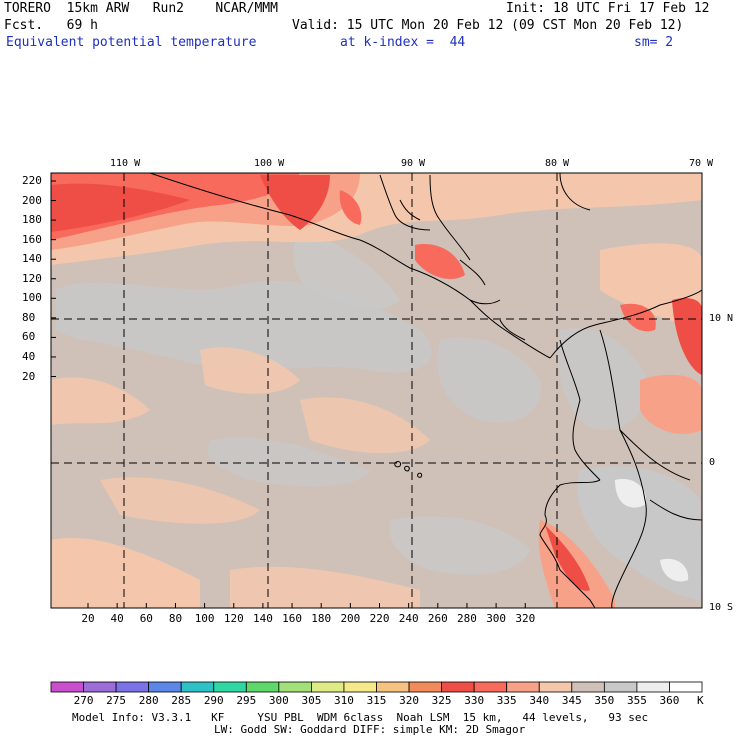 This screenshot has width=740, height=740. What do you see at coordinates (117, 618) in the screenshot?
I see `x-tick-label: 40` at bounding box center [117, 618].